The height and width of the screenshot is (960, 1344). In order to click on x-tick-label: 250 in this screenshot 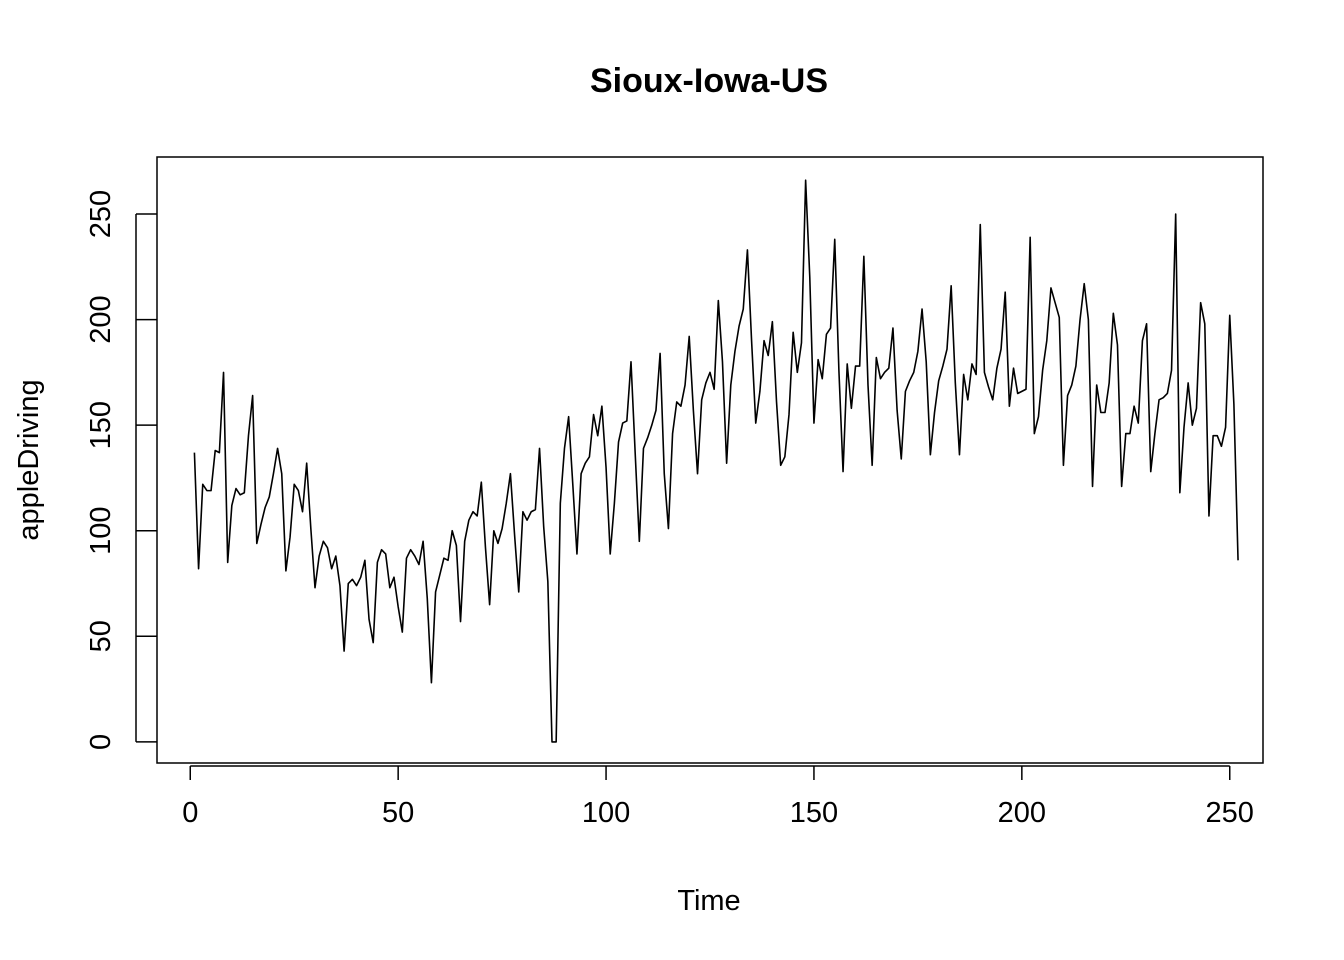, I will do `click(1230, 813)`.